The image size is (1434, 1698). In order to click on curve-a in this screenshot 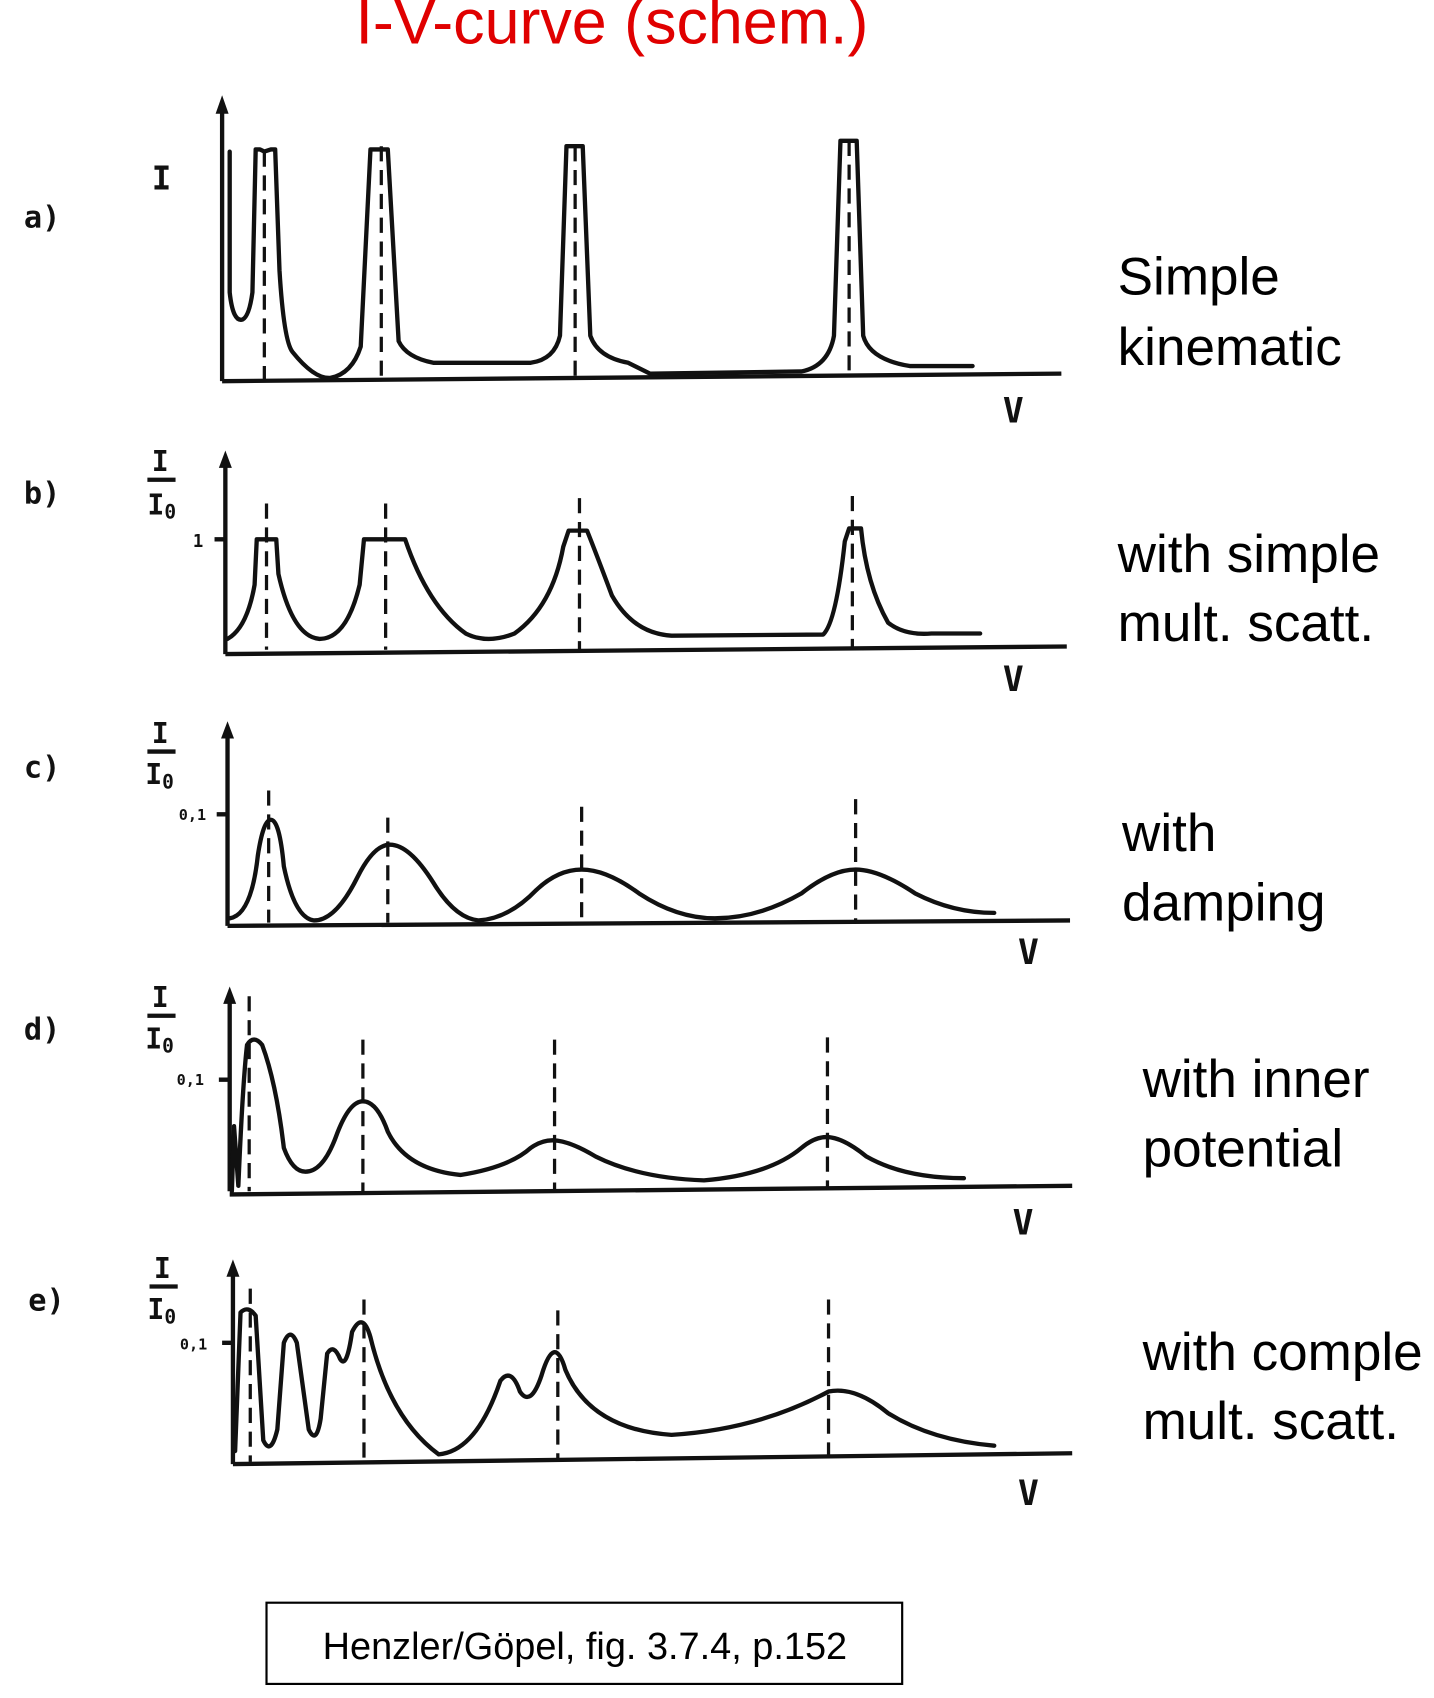, I will do `click(601, 259)`.